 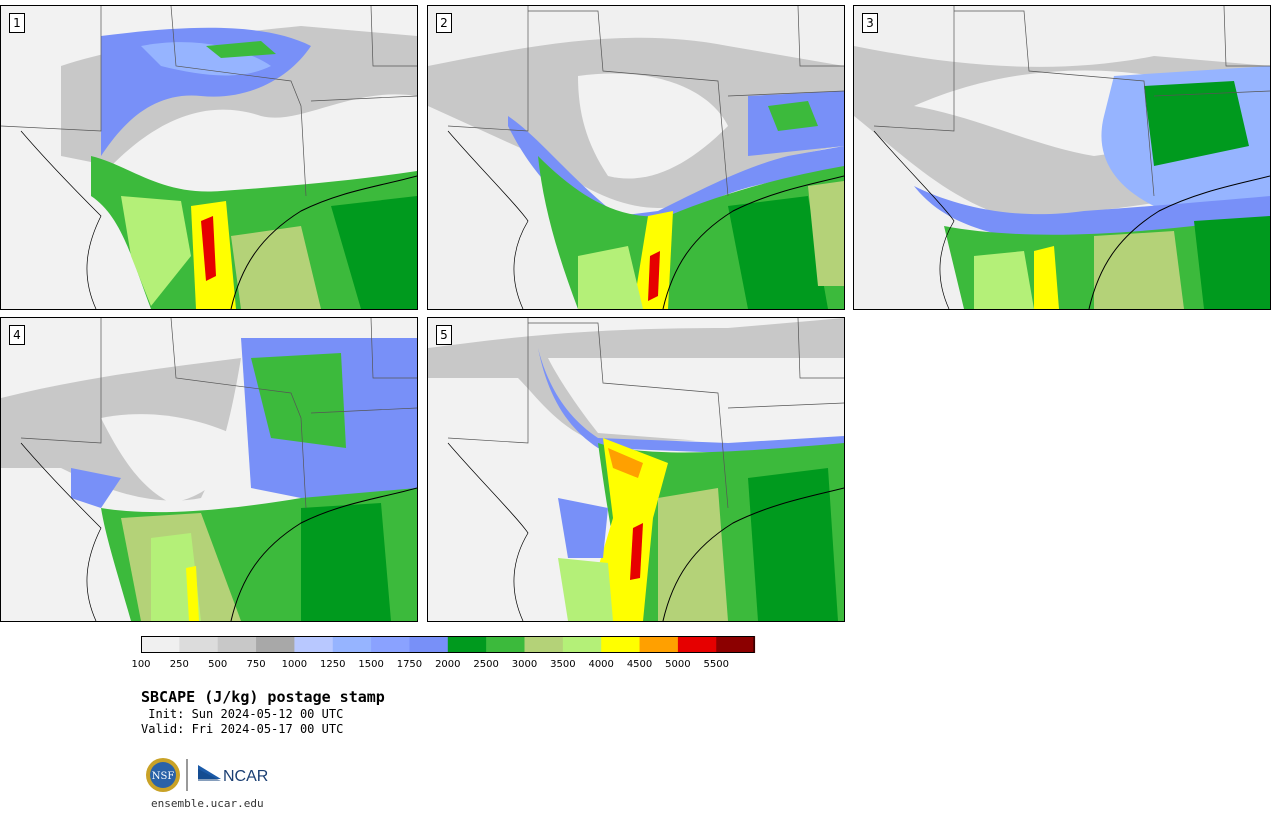 I want to click on valid-time: Valid: Fri 2024-05-17 00 UTC, so click(x=242, y=729).